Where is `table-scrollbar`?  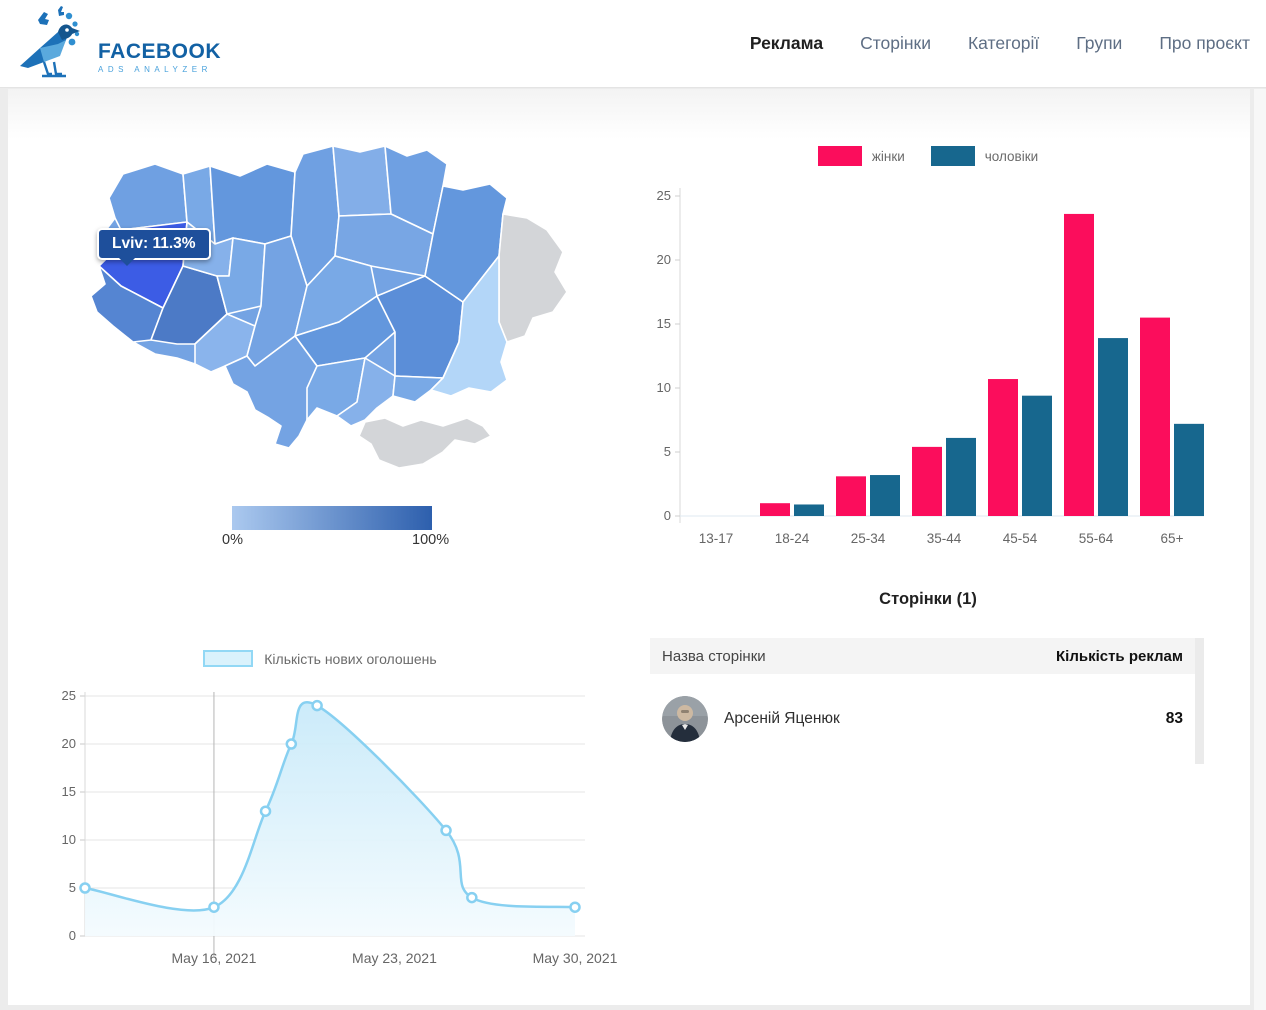 table-scrollbar is located at coordinates (1199, 701).